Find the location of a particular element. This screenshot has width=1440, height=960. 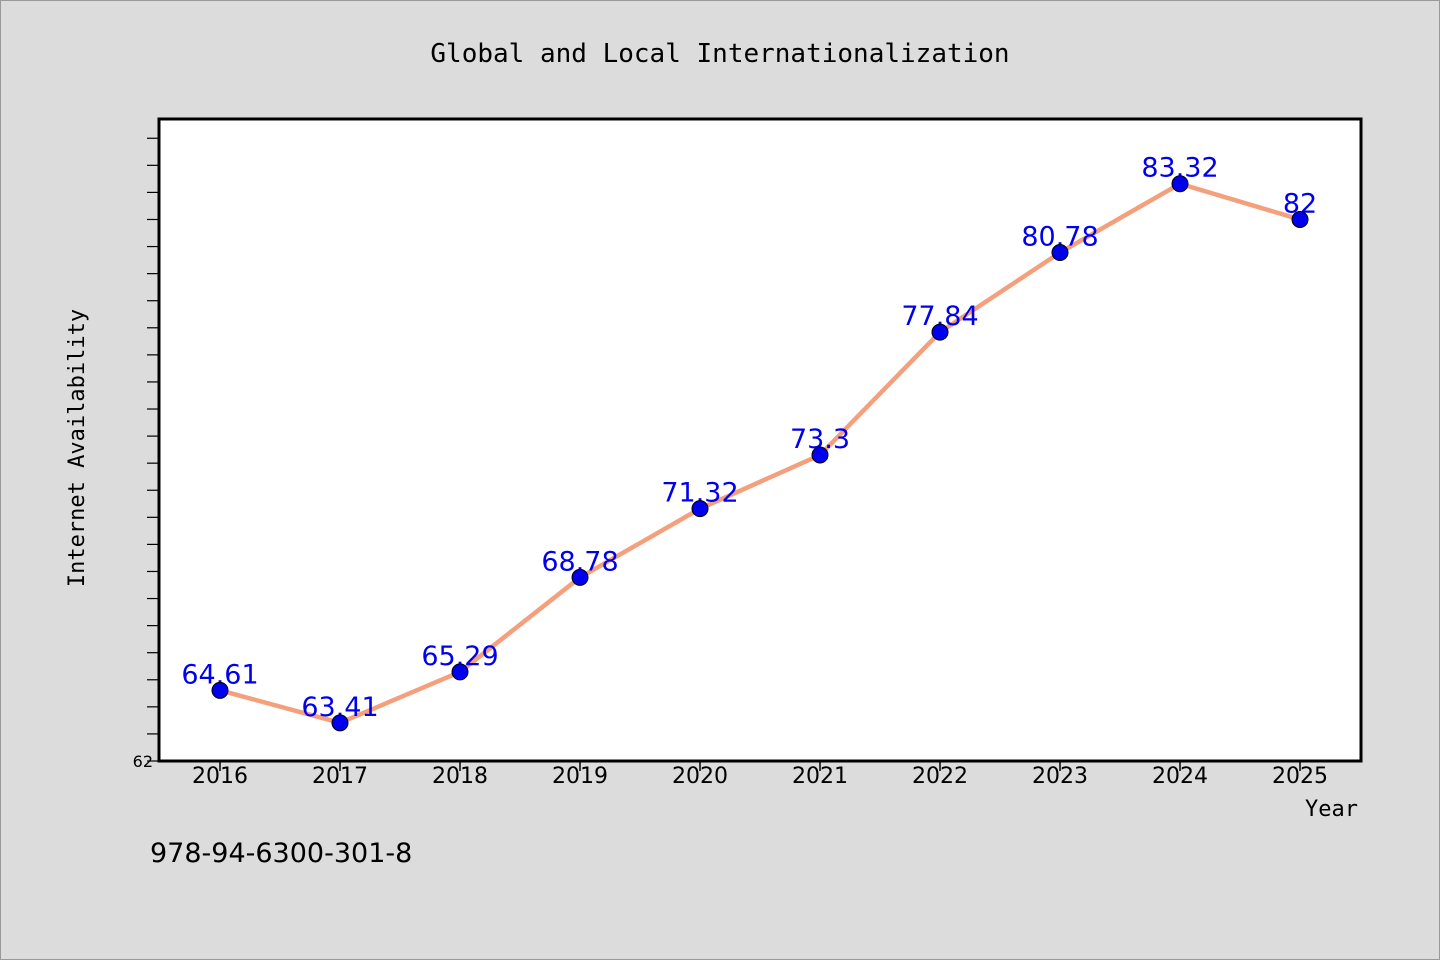

x-tick-label: 2021 is located at coordinates (820, 776).